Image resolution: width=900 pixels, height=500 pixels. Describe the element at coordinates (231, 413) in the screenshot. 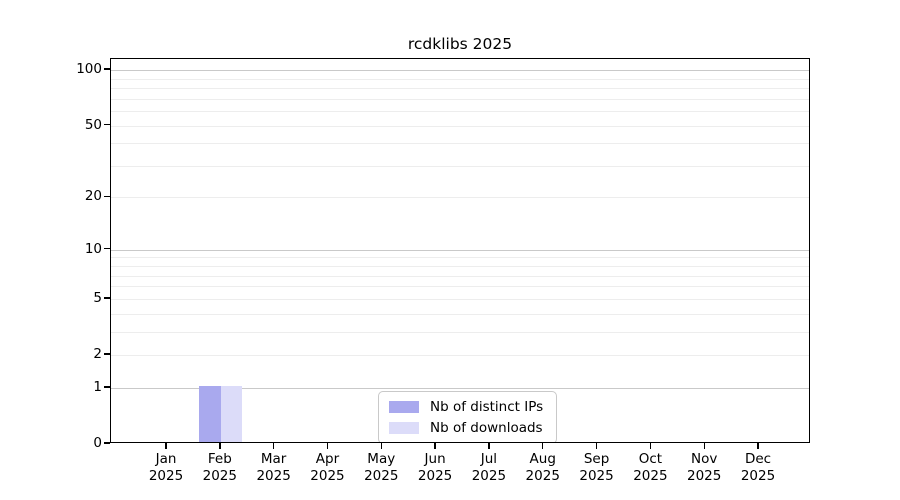

I see `bar-nb-of-downloads` at that location.